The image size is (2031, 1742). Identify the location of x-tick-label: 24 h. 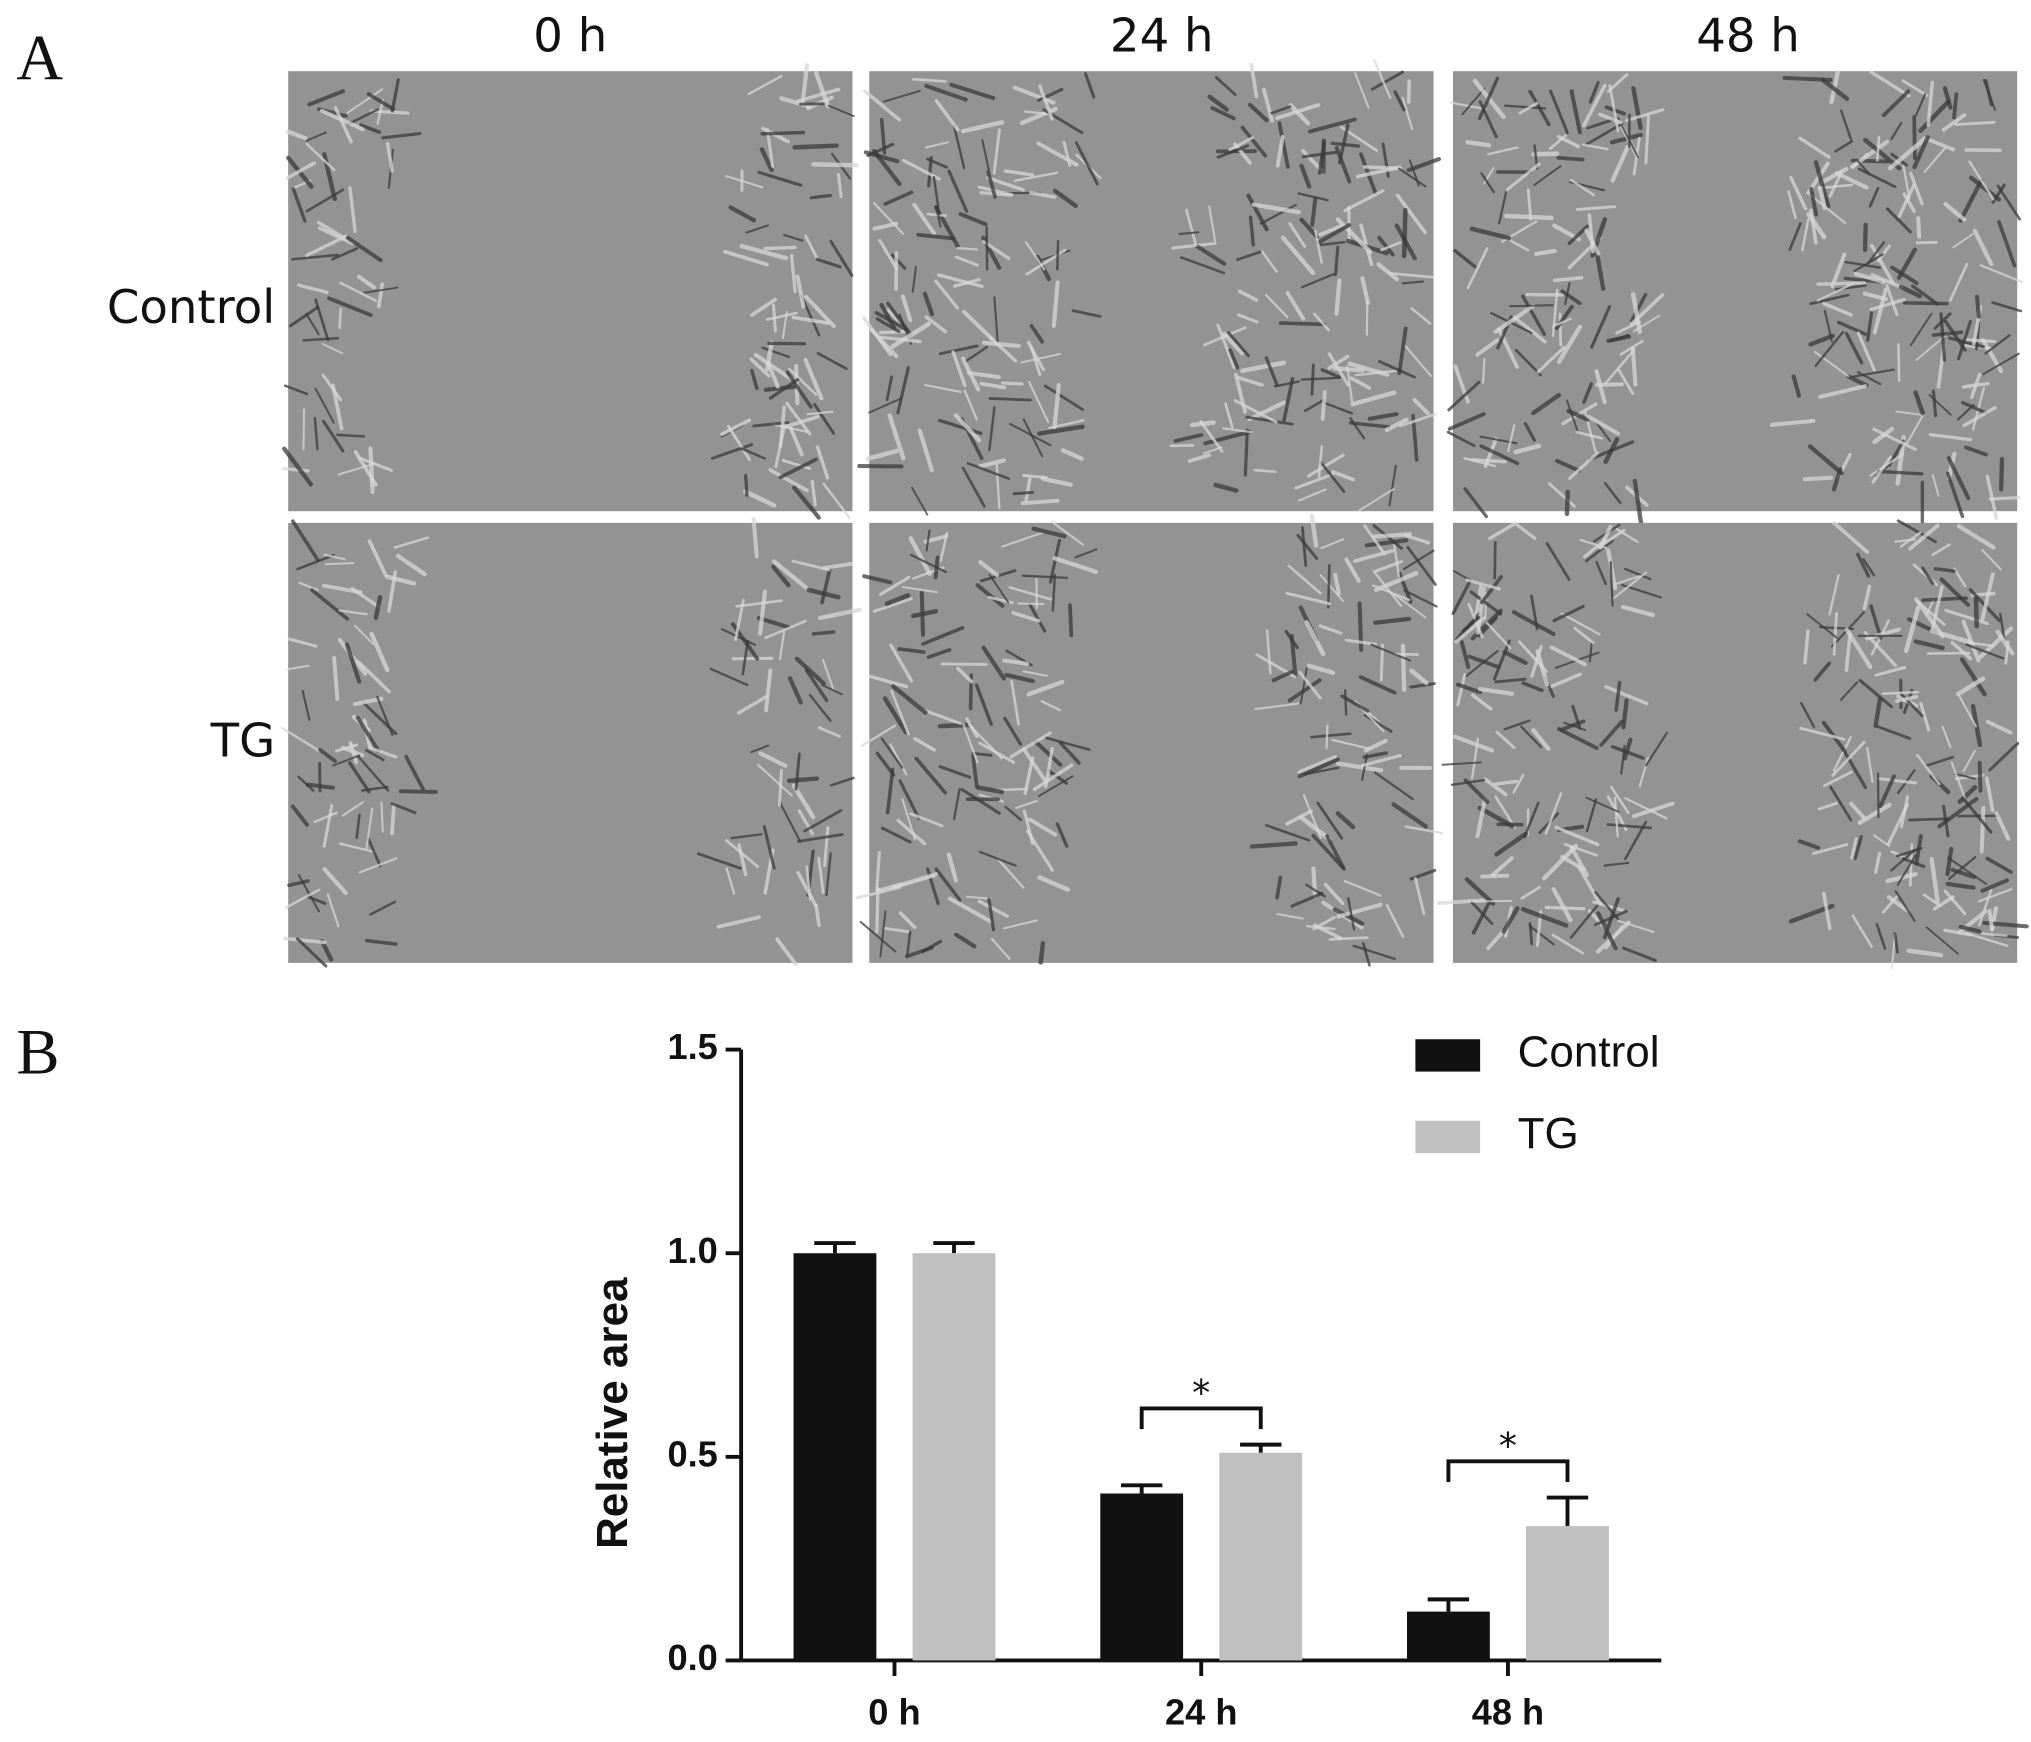
(1201, 1711).